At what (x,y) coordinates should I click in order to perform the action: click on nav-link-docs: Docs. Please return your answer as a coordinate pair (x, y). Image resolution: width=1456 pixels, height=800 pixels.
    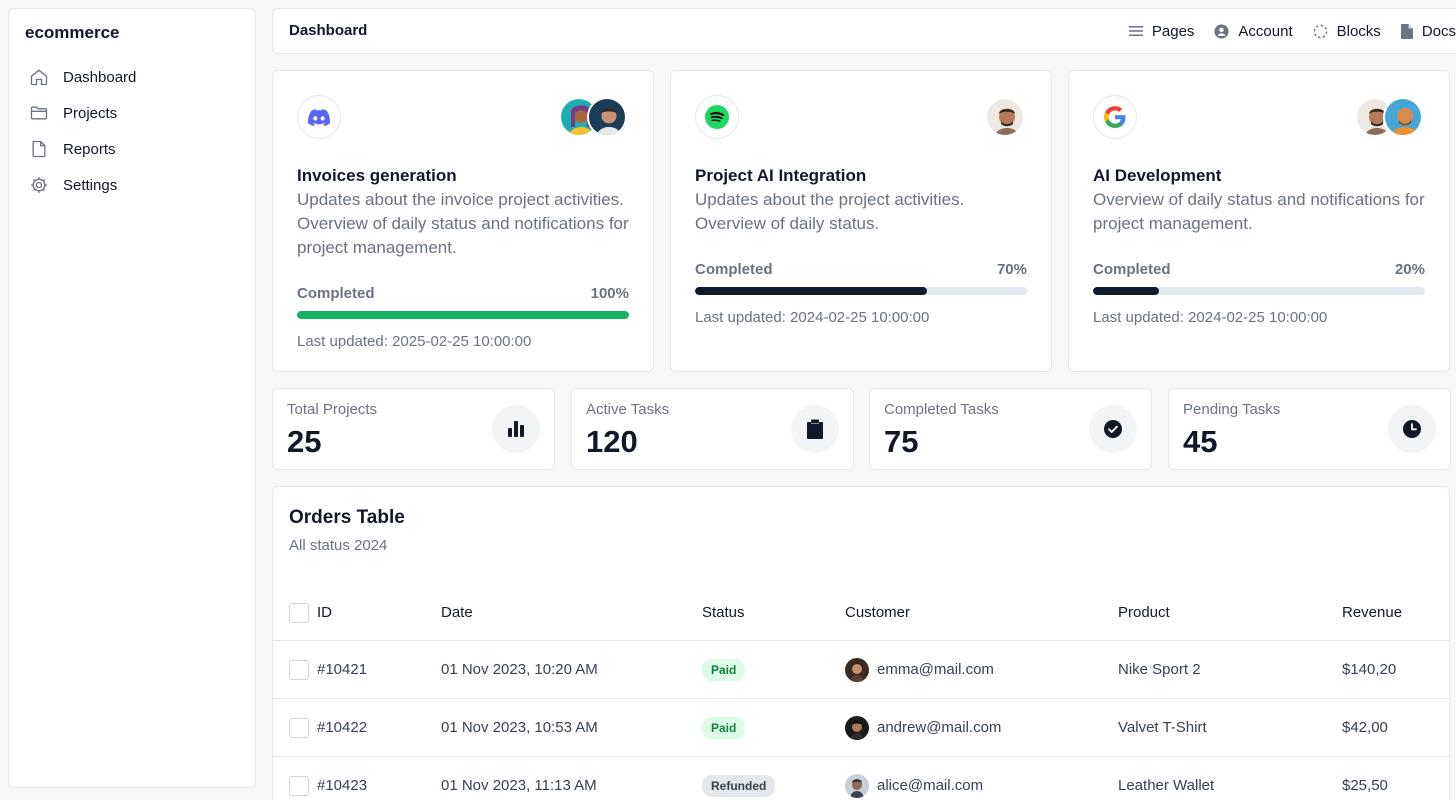
    Looking at the image, I should click on (1428, 31).